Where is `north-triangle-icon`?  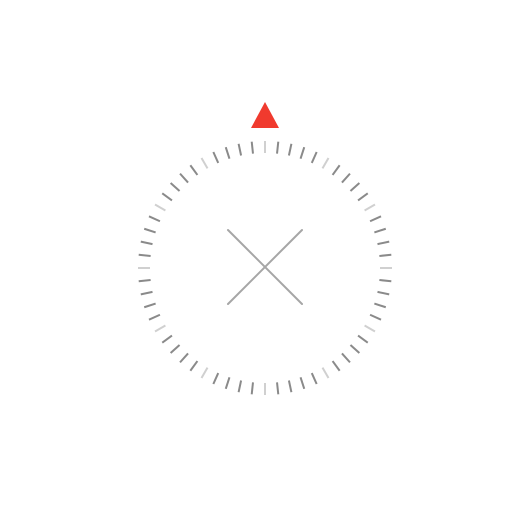 north-triangle-icon is located at coordinates (265, 115).